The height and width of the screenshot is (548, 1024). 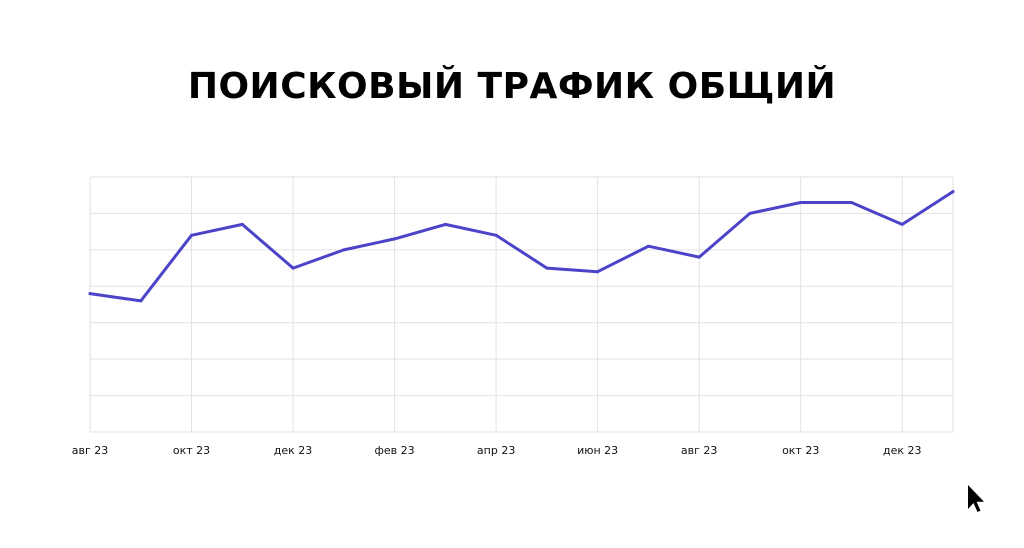 What do you see at coordinates (597, 450) in the screenshot?
I see `x-tick-label: июн 23` at bounding box center [597, 450].